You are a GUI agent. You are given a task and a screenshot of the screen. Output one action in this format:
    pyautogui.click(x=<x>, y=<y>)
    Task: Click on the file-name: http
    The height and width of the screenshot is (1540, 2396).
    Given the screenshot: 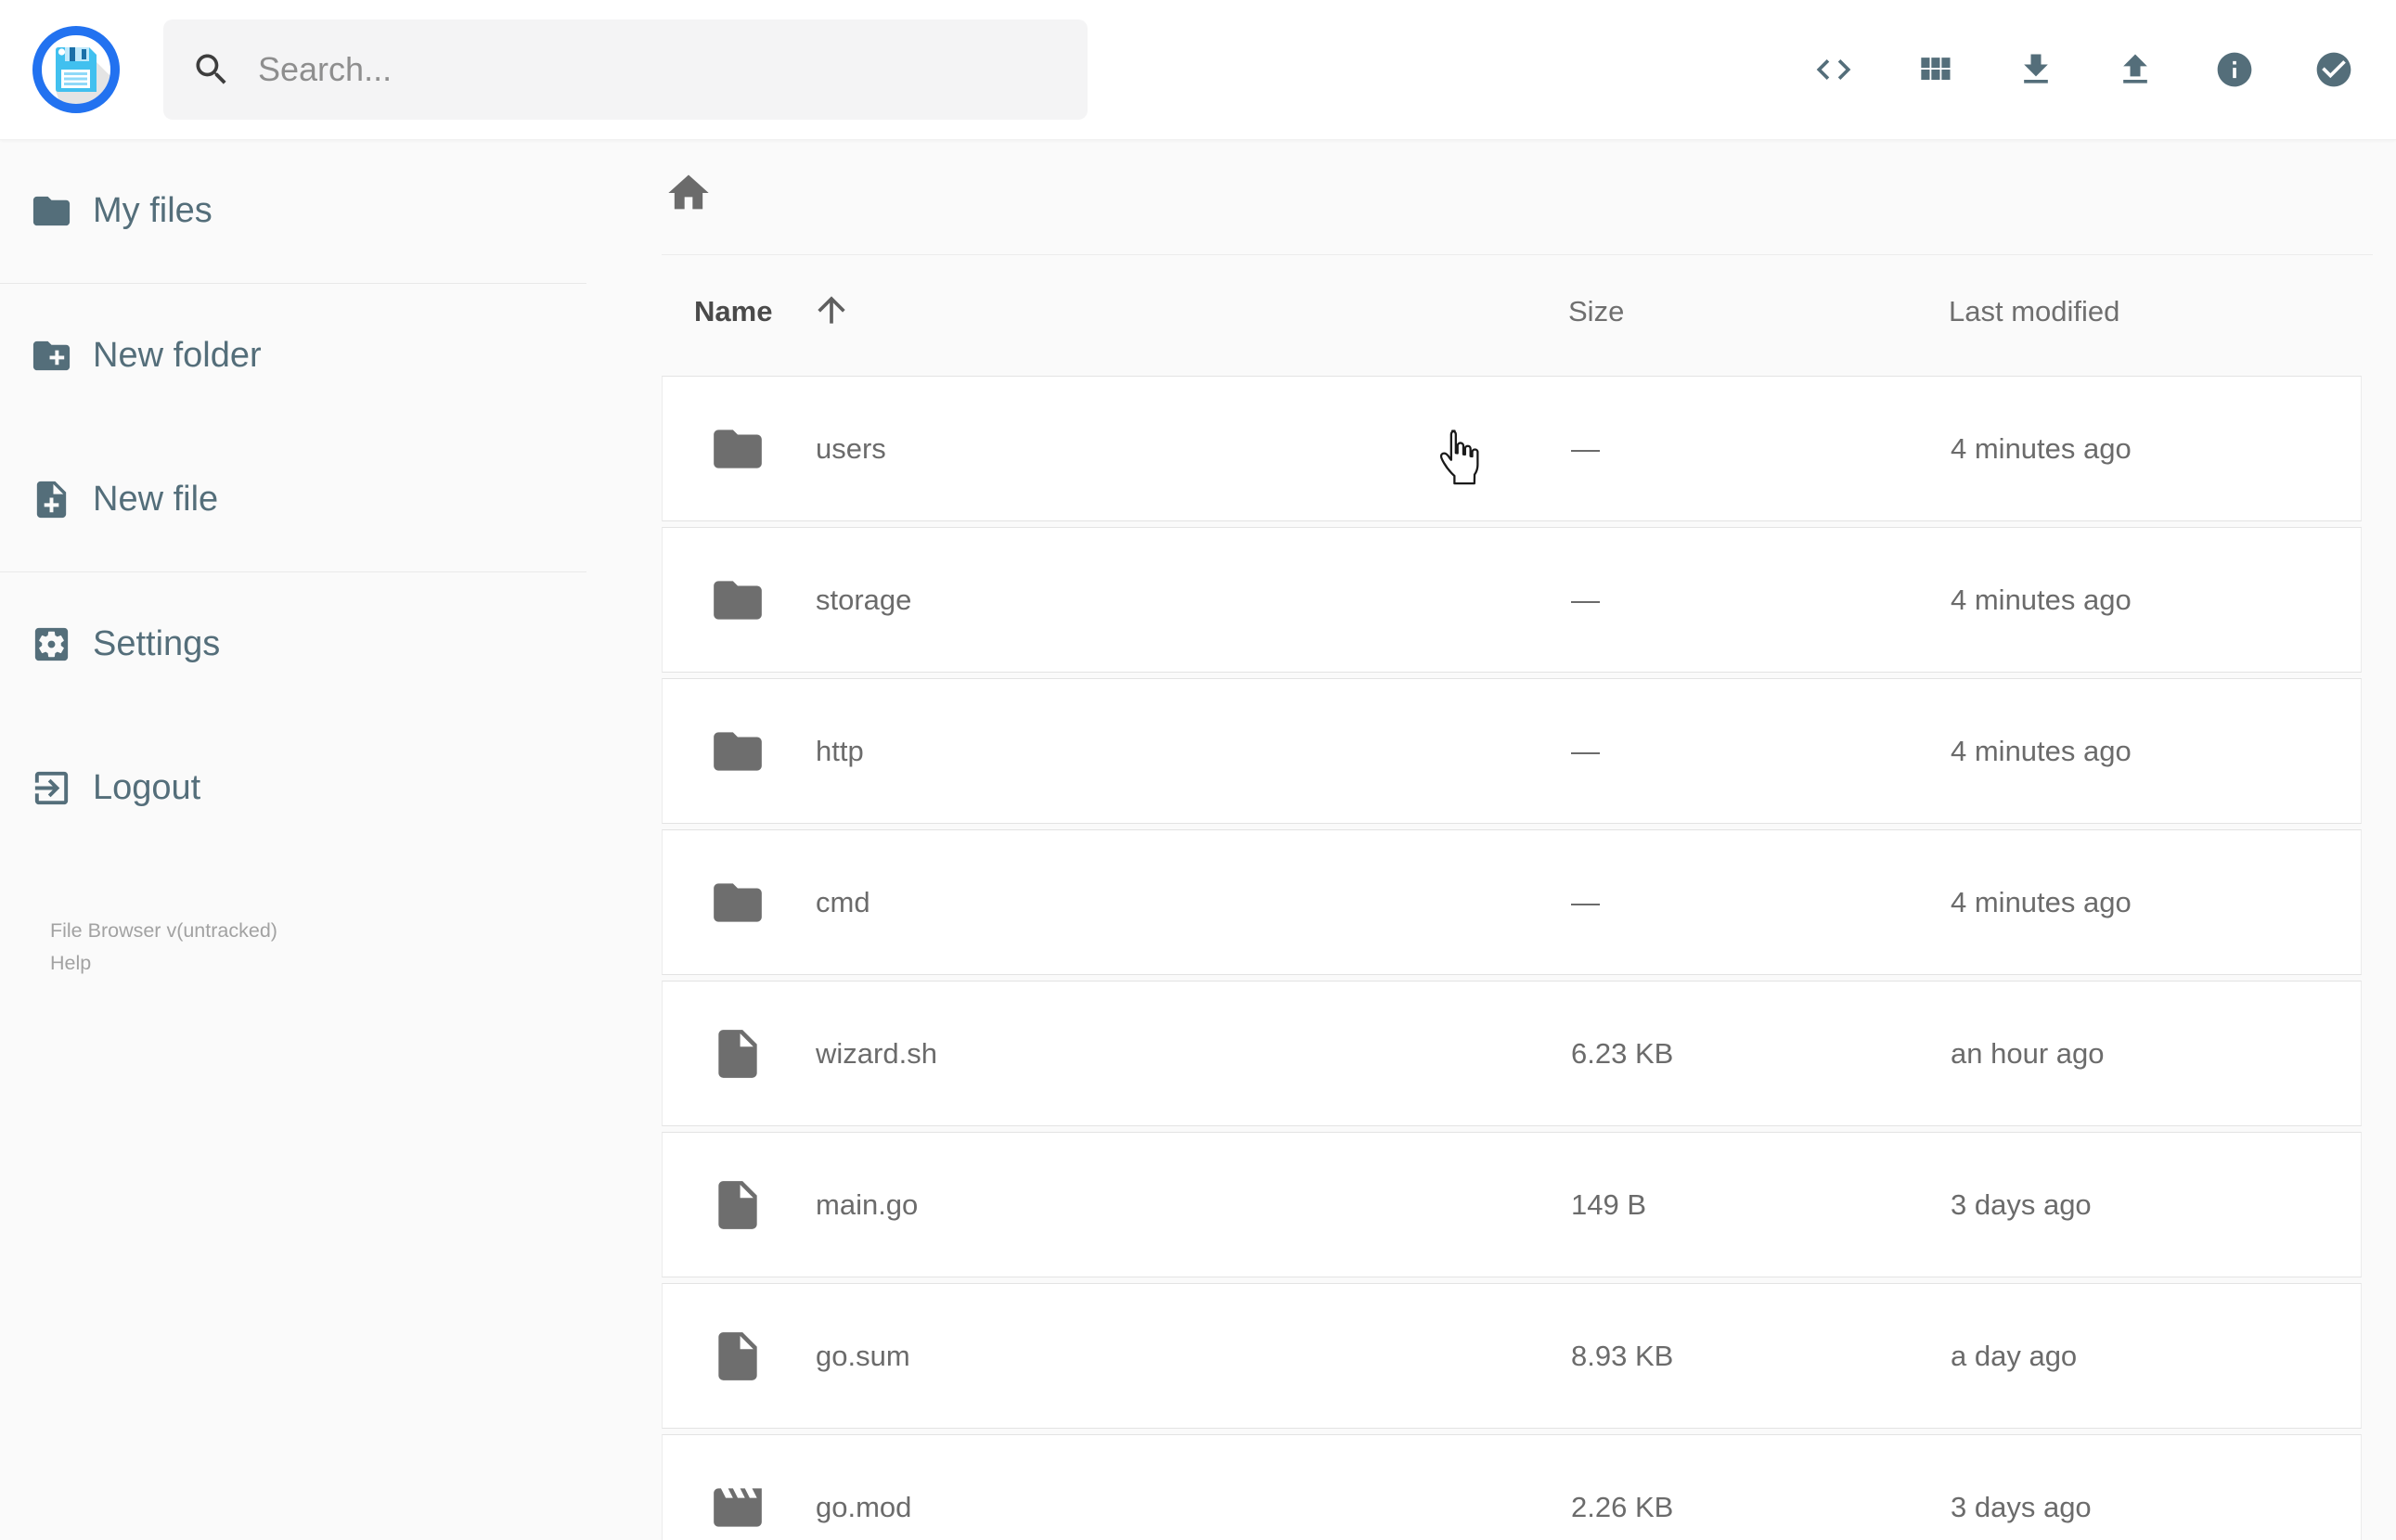 What is the action you would take?
    pyautogui.click(x=840, y=750)
    